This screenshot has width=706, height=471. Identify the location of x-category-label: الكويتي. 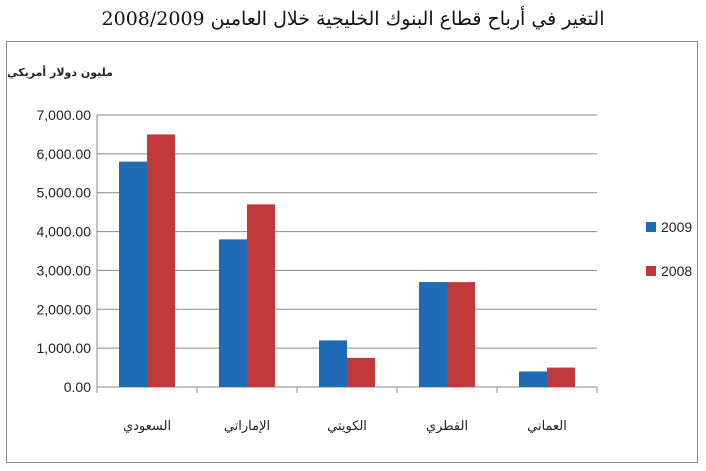
(347, 426).